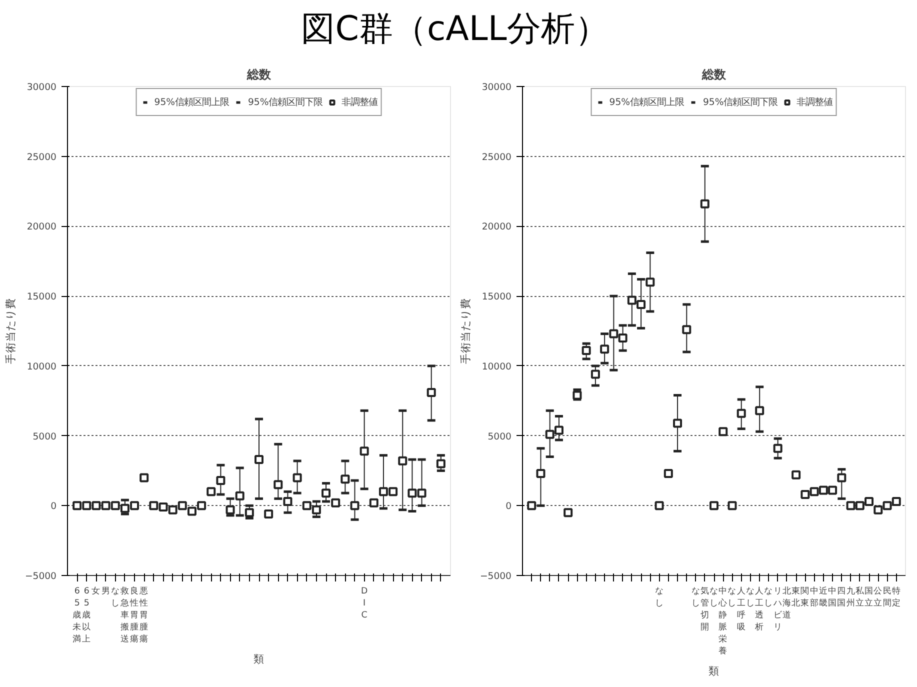 This screenshot has height=687, width=917. What do you see at coordinates (77, 615) in the screenshot?
I see `x-tick-label: 65歳未満` at bounding box center [77, 615].